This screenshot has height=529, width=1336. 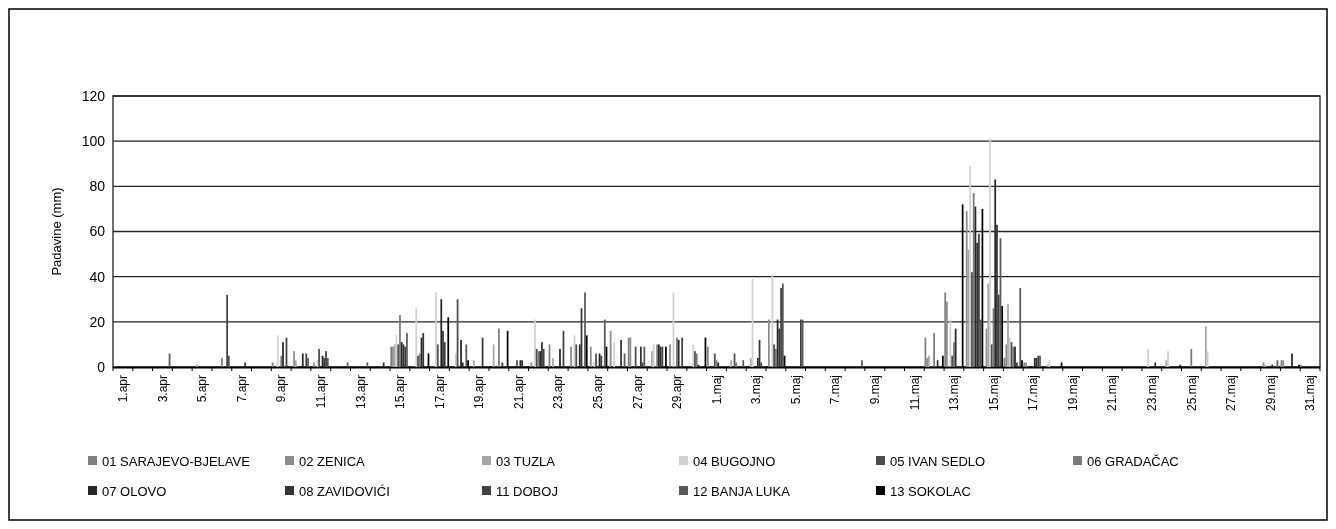 What do you see at coordinates (479, 392) in the screenshot?
I see `x-tick-label: 19.apr` at bounding box center [479, 392].